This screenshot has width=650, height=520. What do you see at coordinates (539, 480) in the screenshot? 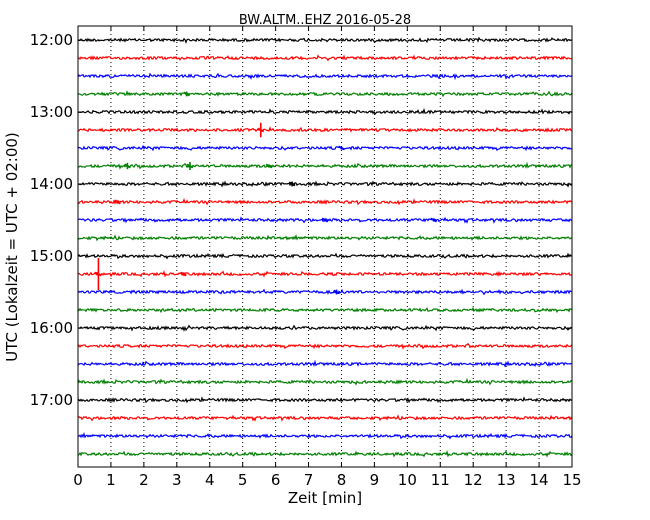
I see `x-tick-label: 14` at bounding box center [539, 480].